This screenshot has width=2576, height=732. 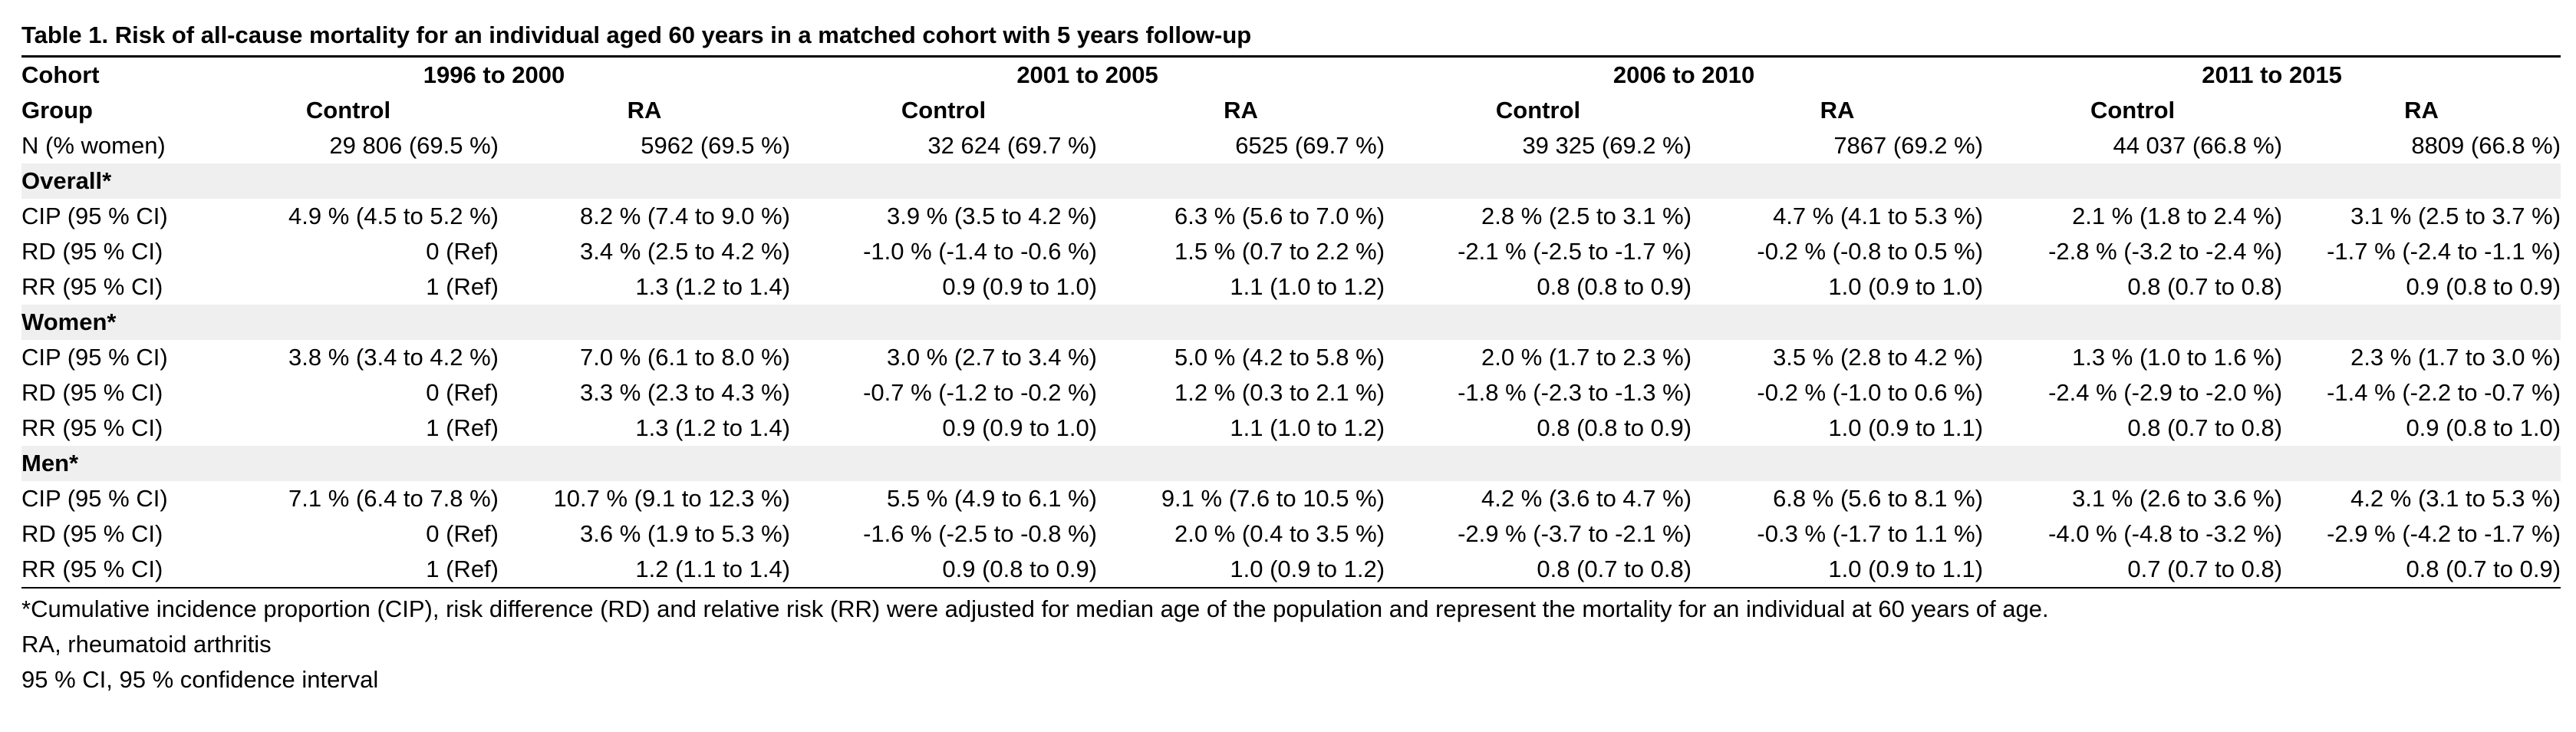 What do you see at coordinates (2444, 393) in the screenshot?
I see `table-cell: -1.4 % (-2.2 to -0.7 %)` at bounding box center [2444, 393].